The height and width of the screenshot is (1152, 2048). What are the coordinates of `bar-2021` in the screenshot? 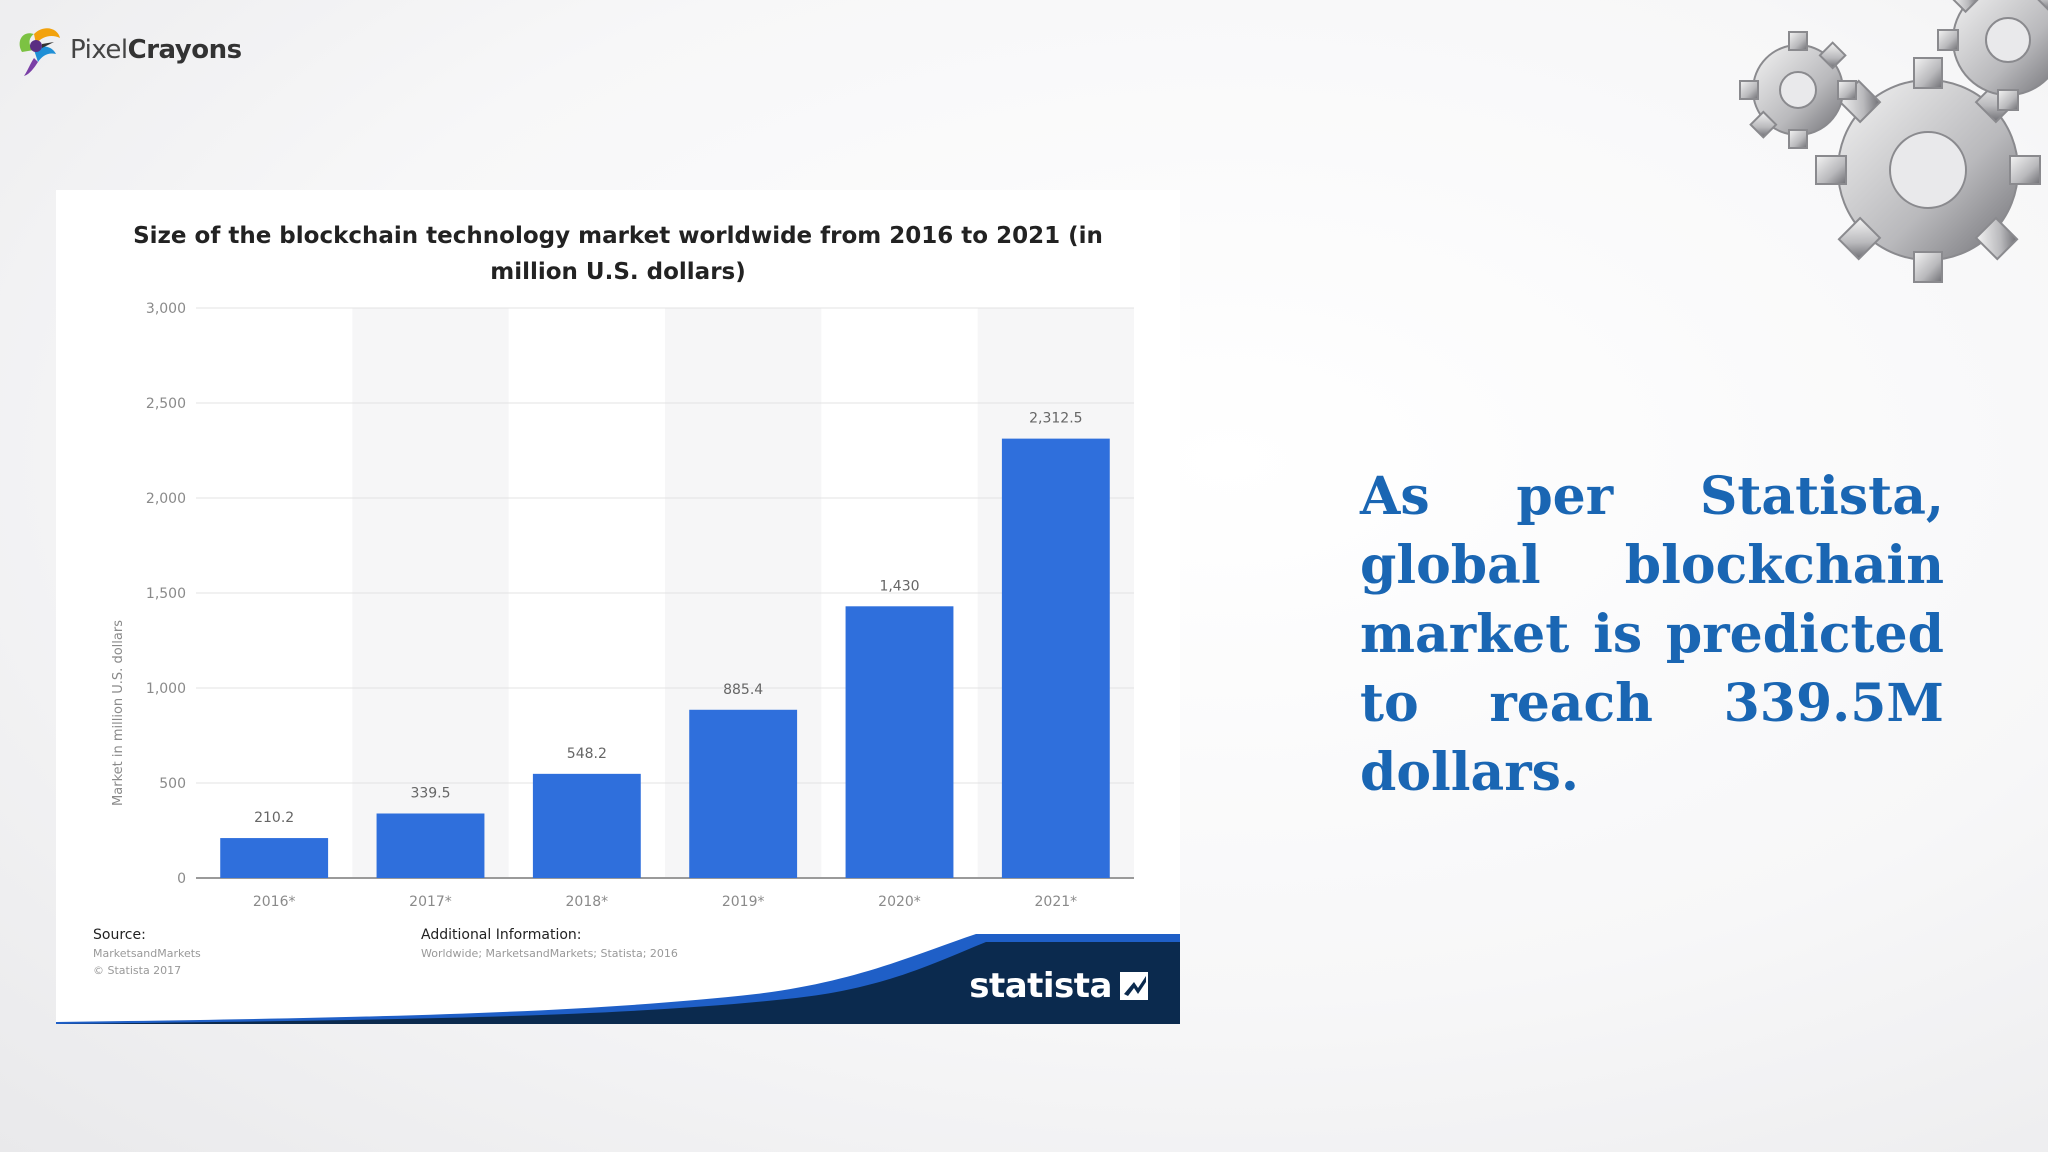 It's located at (1055, 658).